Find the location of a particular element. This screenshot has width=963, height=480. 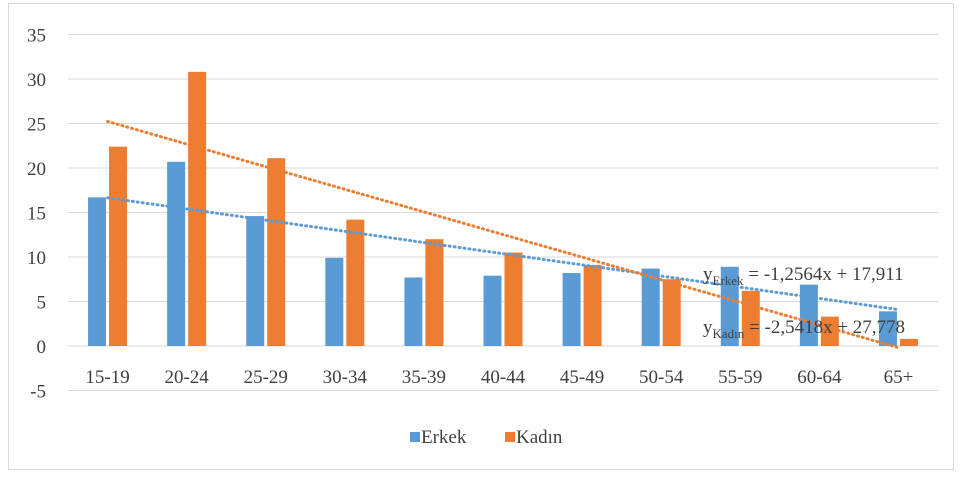

legend-label: Kadın is located at coordinates (539, 437).